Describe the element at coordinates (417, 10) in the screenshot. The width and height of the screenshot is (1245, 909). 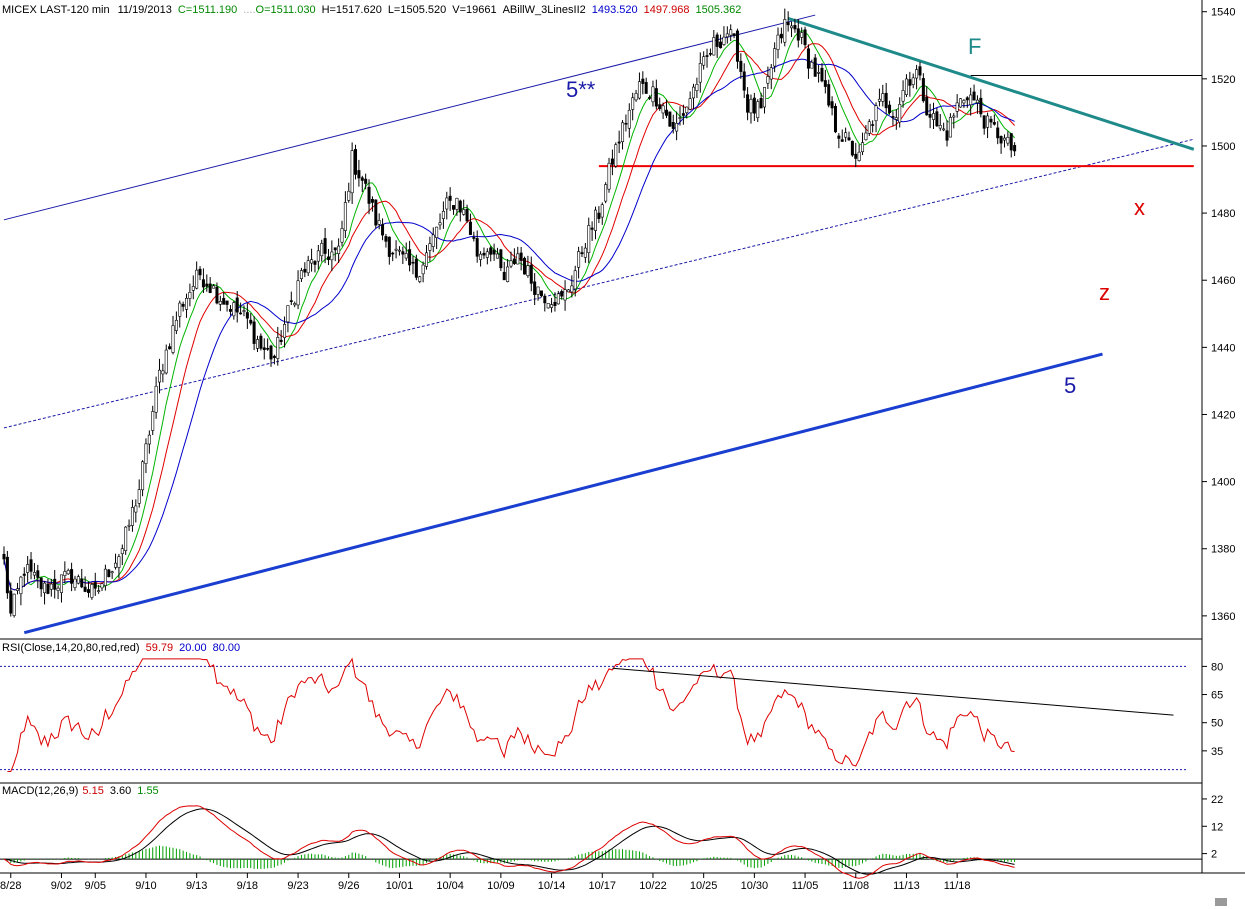
I see `header-low: L=1505.520` at that location.